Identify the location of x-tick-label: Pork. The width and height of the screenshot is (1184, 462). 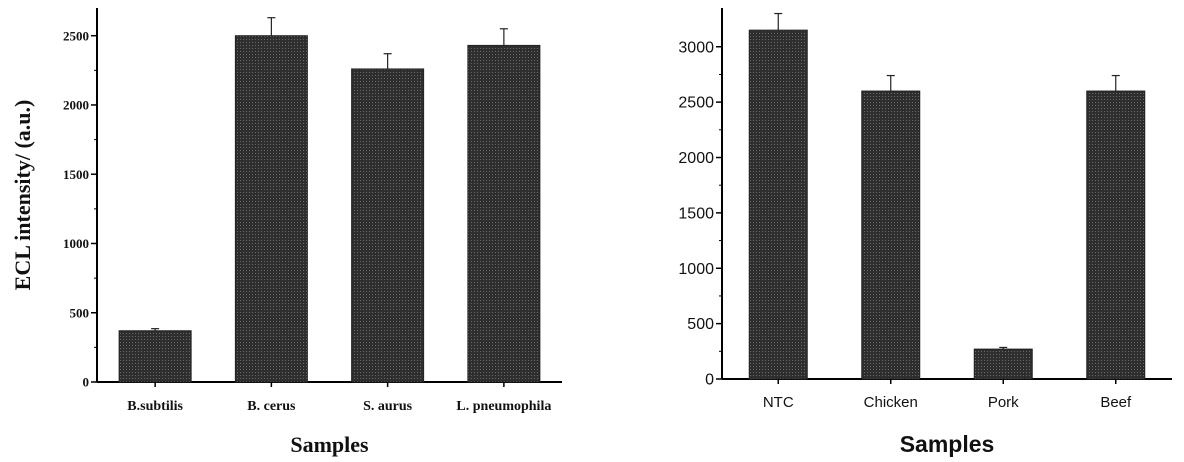
(1003, 402).